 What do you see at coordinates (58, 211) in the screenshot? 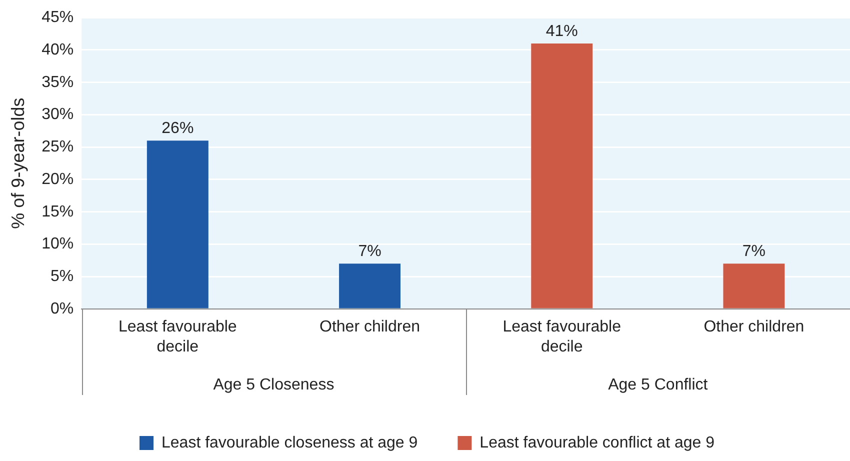
I see `y-tick-label: 15%` at bounding box center [58, 211].